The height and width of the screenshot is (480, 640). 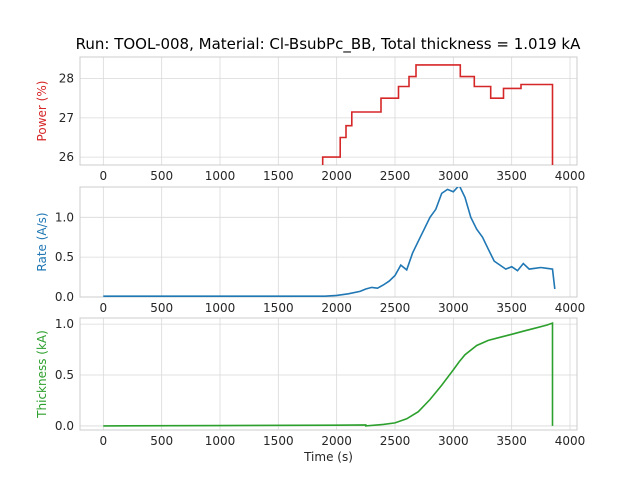 I want to click on power-ylabel: Power (%), so click(x=42, y=111).